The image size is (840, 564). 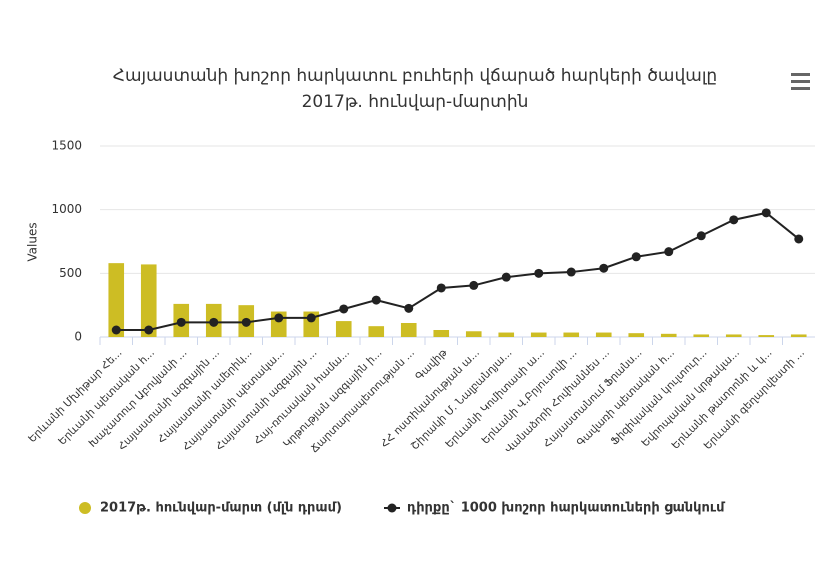 What do you see at coordinates (566, 508) in the screenshot?
I see `legend-label: դիրքը` 1000 խոշոր հարկատուների ցանկում` at bounding box center [566, 508].